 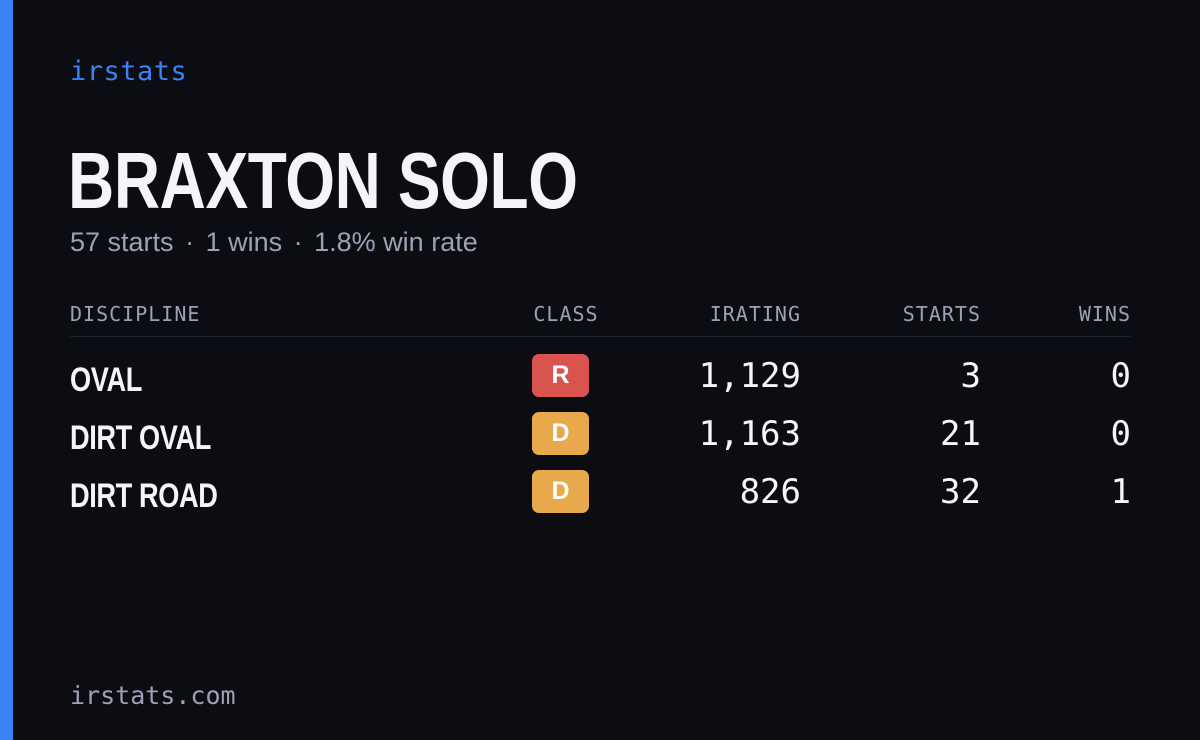 I want to click on accent-bar, so click(x=6, y=370).